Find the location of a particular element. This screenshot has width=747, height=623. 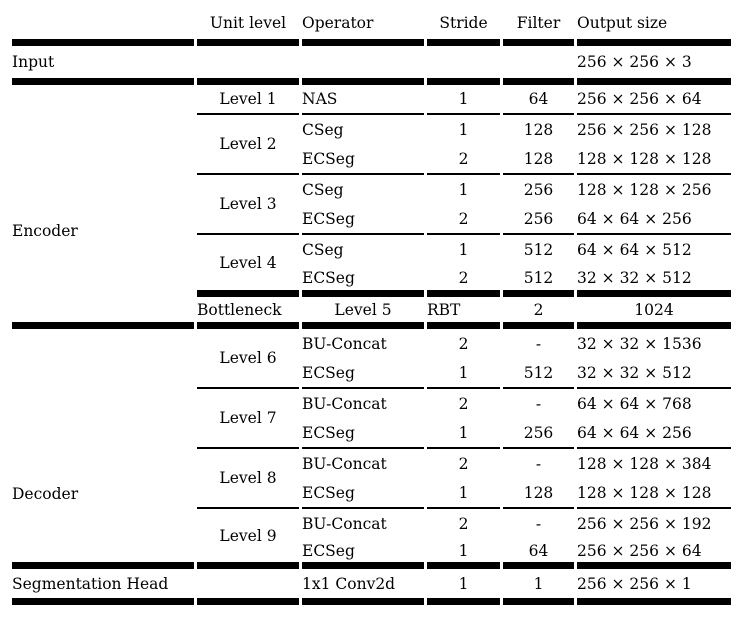

input-row: Input 256 × 256 × 3 is located at coordinates (373, 65).